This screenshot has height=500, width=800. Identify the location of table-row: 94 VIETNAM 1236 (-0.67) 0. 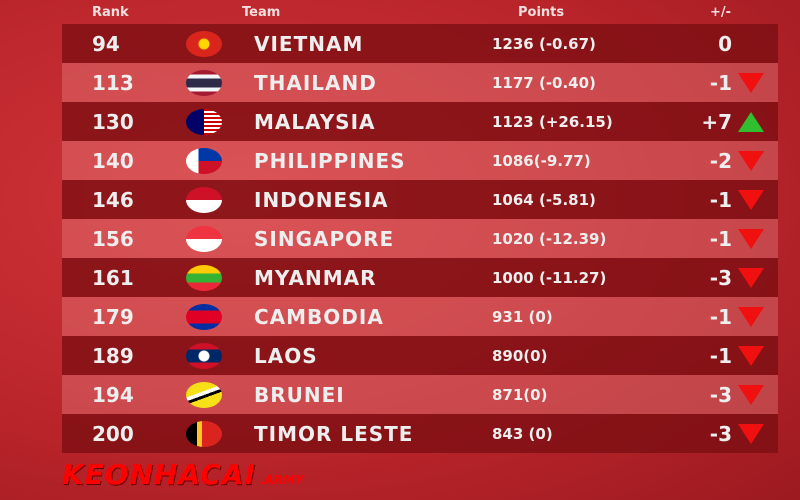
(420, 43).